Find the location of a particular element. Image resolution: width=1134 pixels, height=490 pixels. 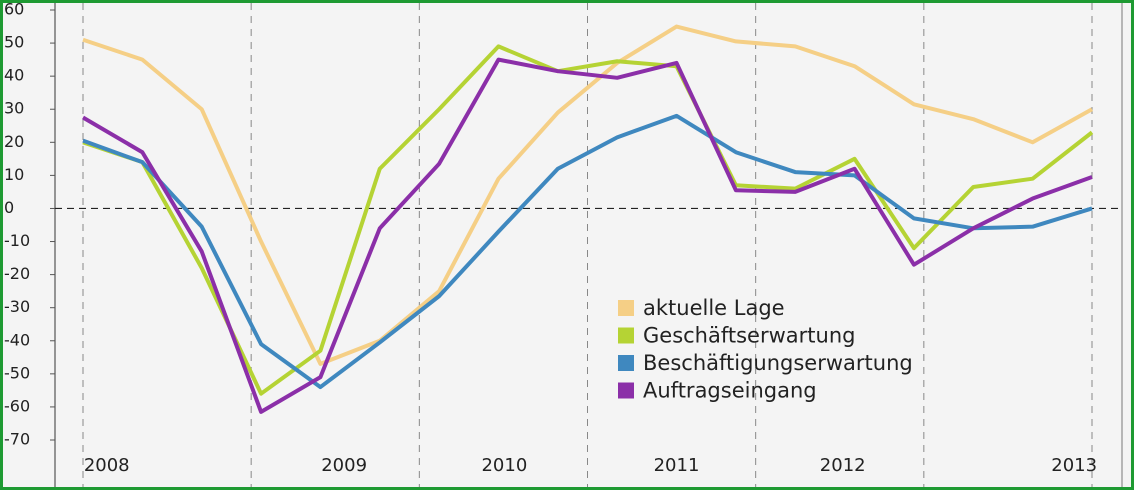

legend-label: aktuelle Lage is located at coordinates (714, 308).